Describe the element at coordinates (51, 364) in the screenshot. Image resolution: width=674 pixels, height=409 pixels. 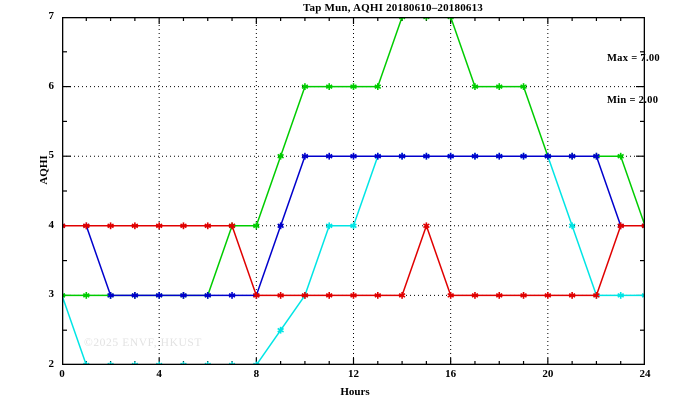
I see `y-tick-label: 2` at that location.